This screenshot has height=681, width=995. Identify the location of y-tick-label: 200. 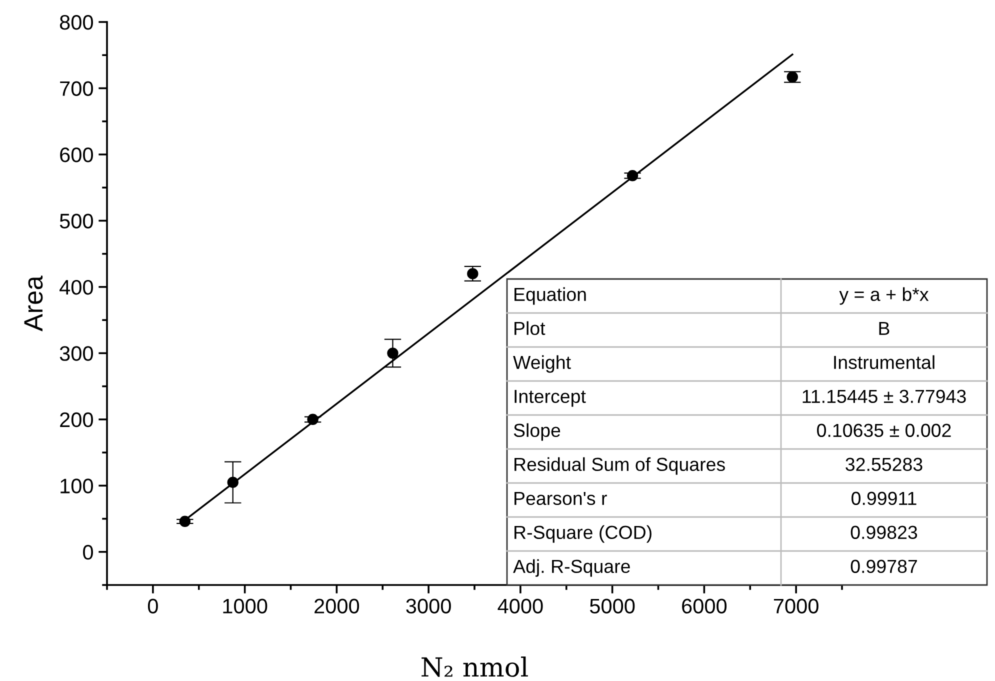
(76, 420).